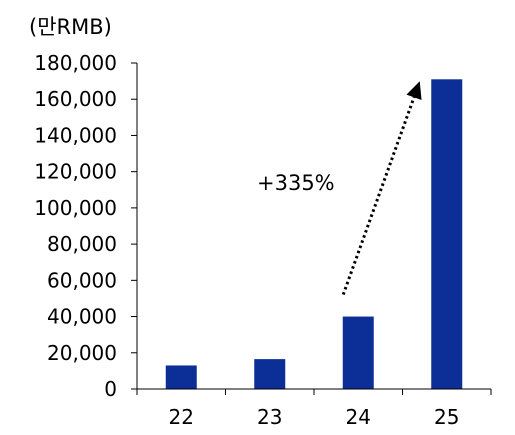 The height and width of the screenshot is (435, 515). Describe the element at coordinates (446, 417) in the screenshot. I see `x-tick-label: 25` at that location.